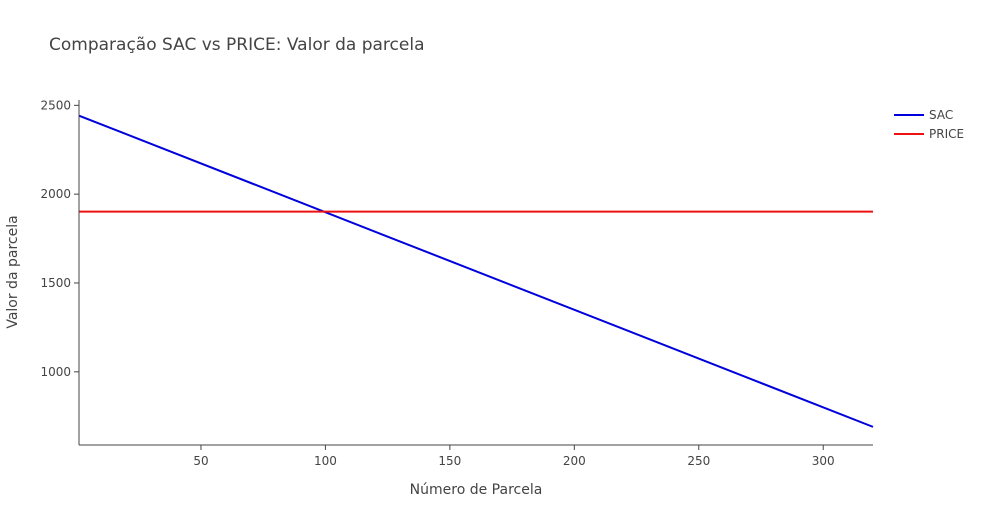 The height and width of the screenshot is (525, 982). I want to click on y-tick-label: 2000, so click(55, 194).